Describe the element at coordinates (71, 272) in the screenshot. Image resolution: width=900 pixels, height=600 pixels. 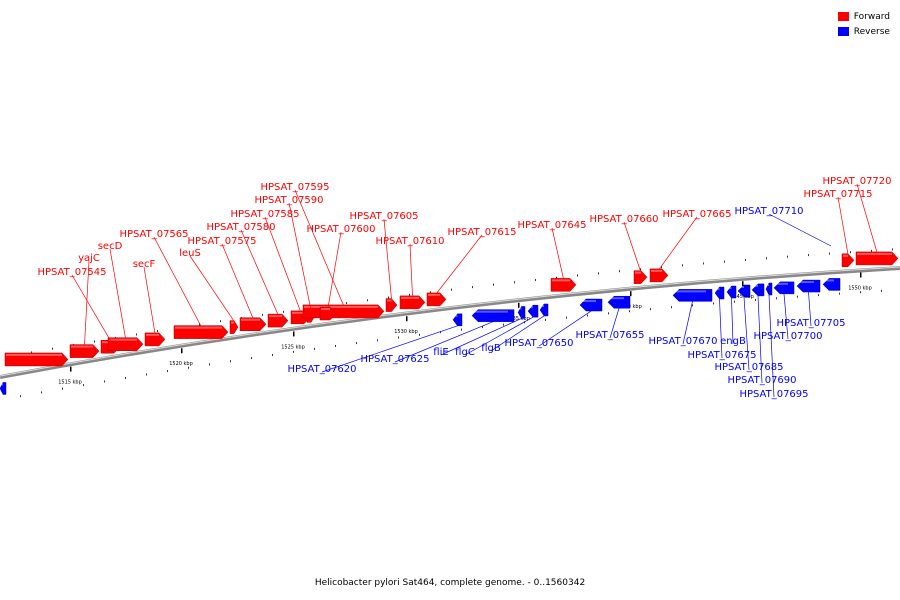
I see `gene-label-hpsat-07545: HPSAT_07545` at that location.